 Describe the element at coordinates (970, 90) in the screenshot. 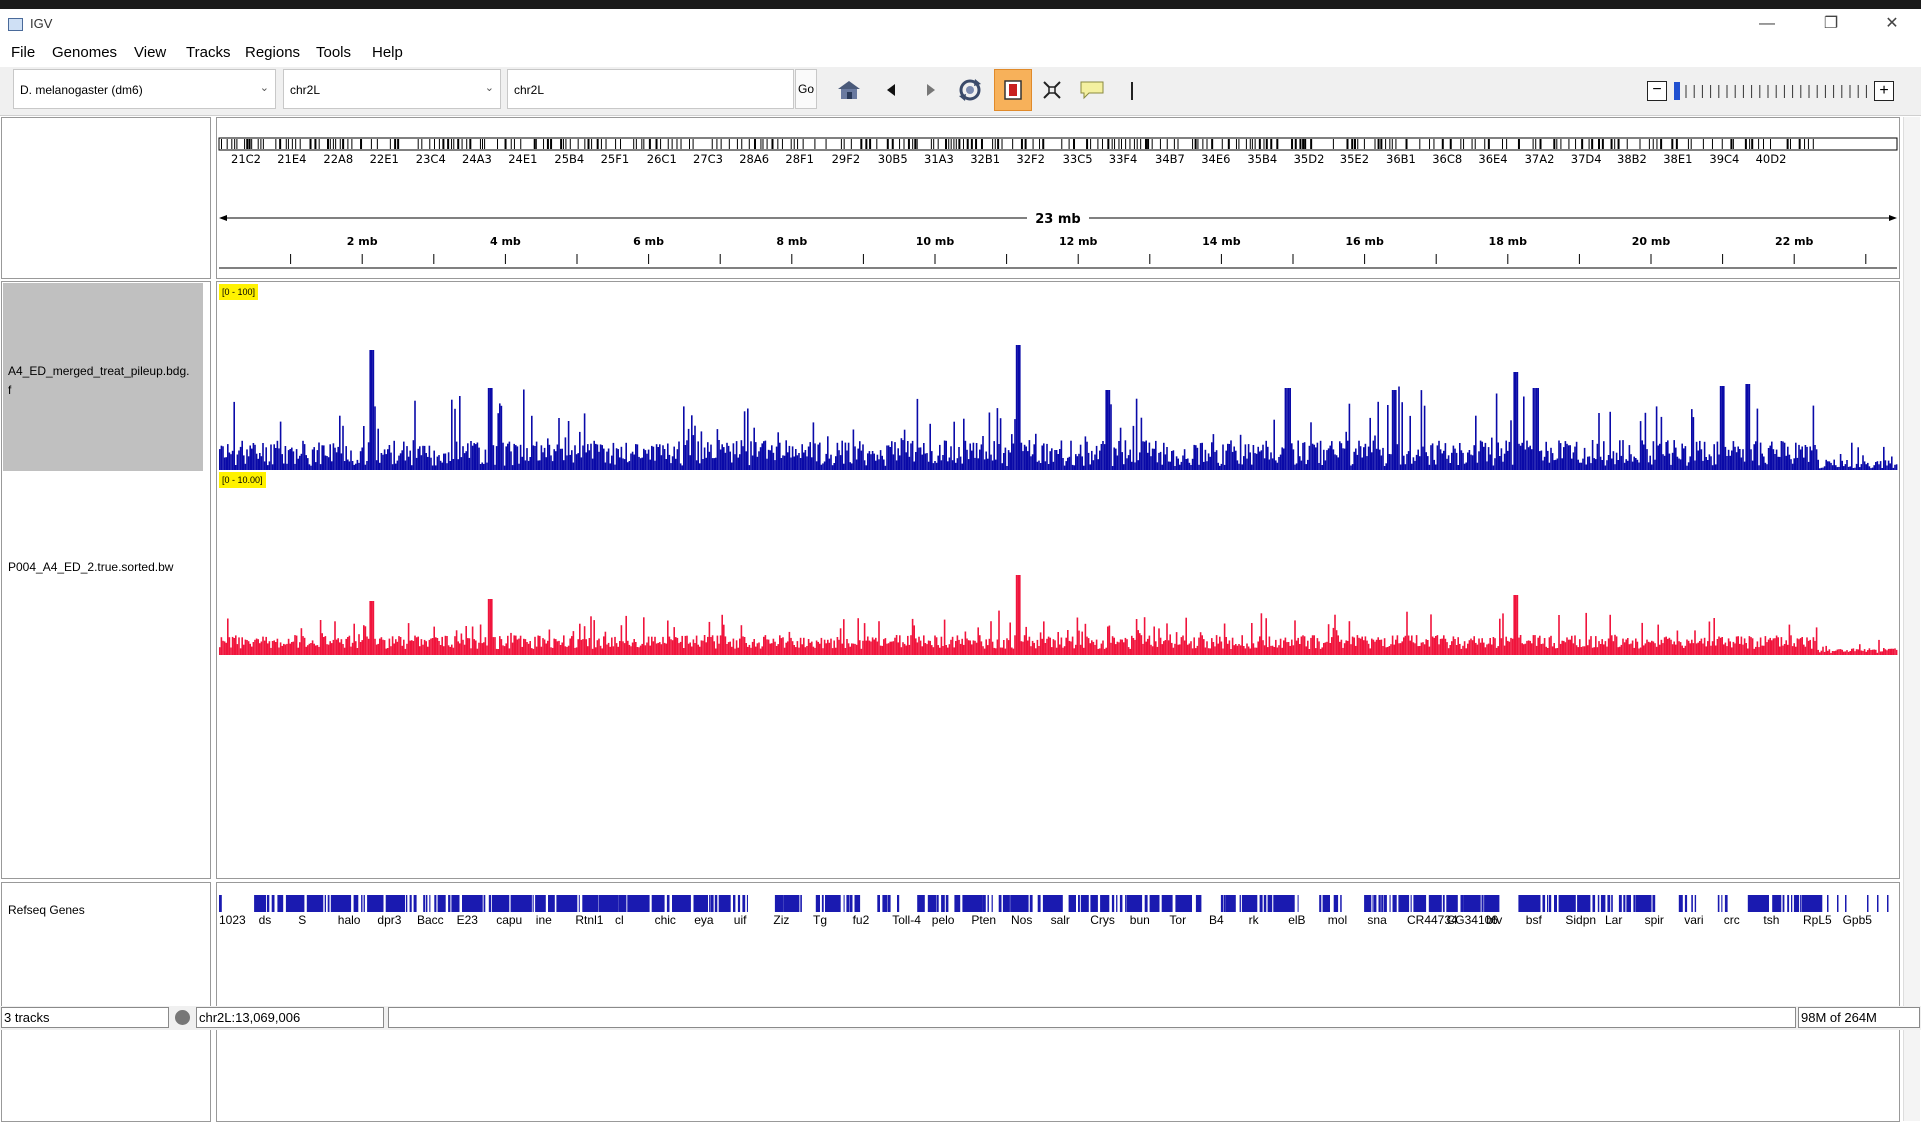

I see `refresh-icon` at that location.